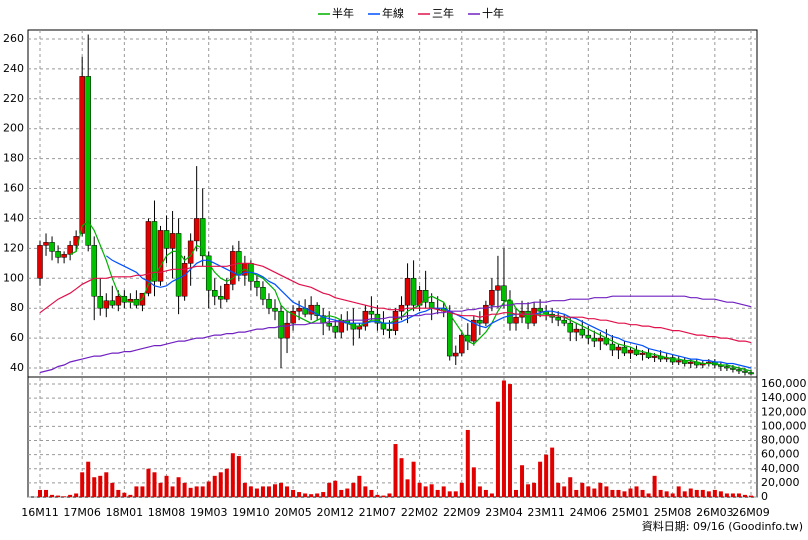 This screenshot has height=540, width=808. I want to click on y-tick-label: 260, so click(13, 38).